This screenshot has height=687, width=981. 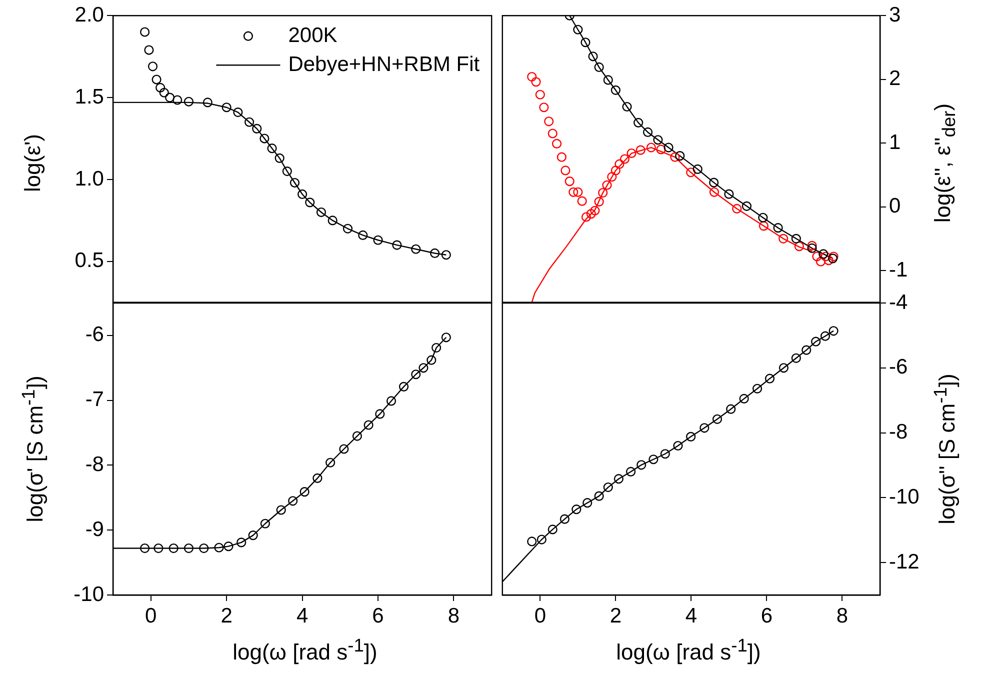 What do you see at coordinates (89, 14) in the screenshot?
I see `y-tick-label: 2.0` at bounding box center [89, 14].